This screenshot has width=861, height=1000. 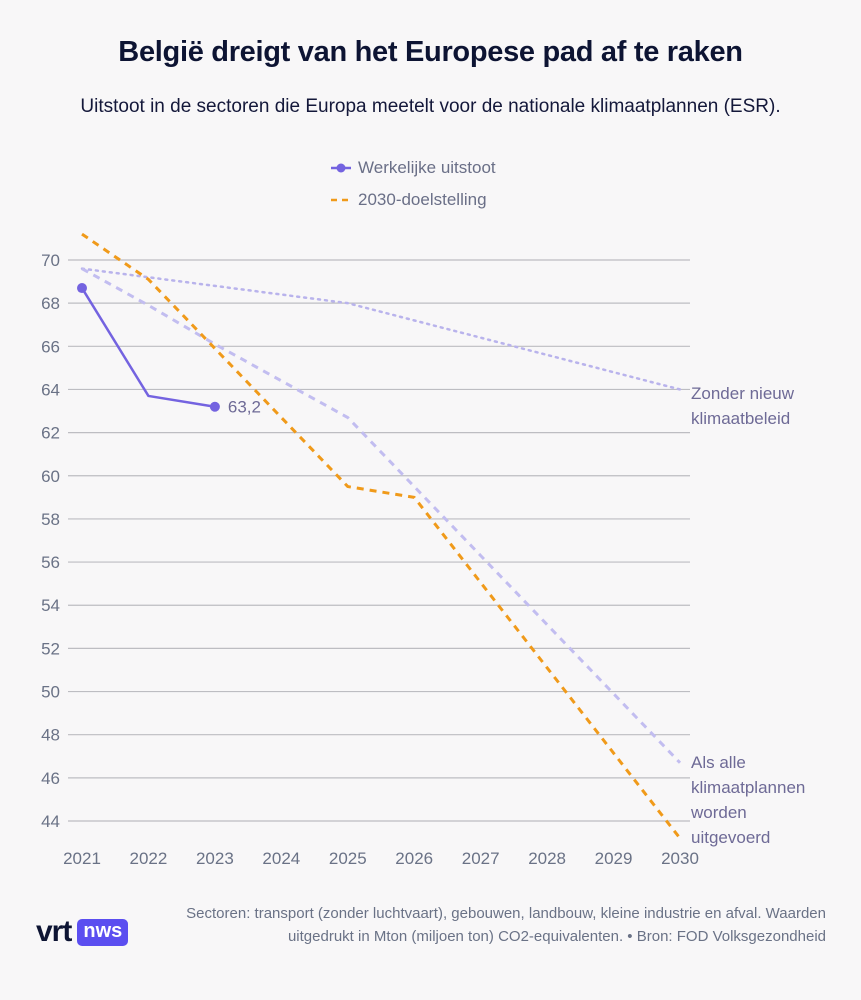 I want to click on legend-label-target: 2030-doelstelling, so click(x=422, y=199).